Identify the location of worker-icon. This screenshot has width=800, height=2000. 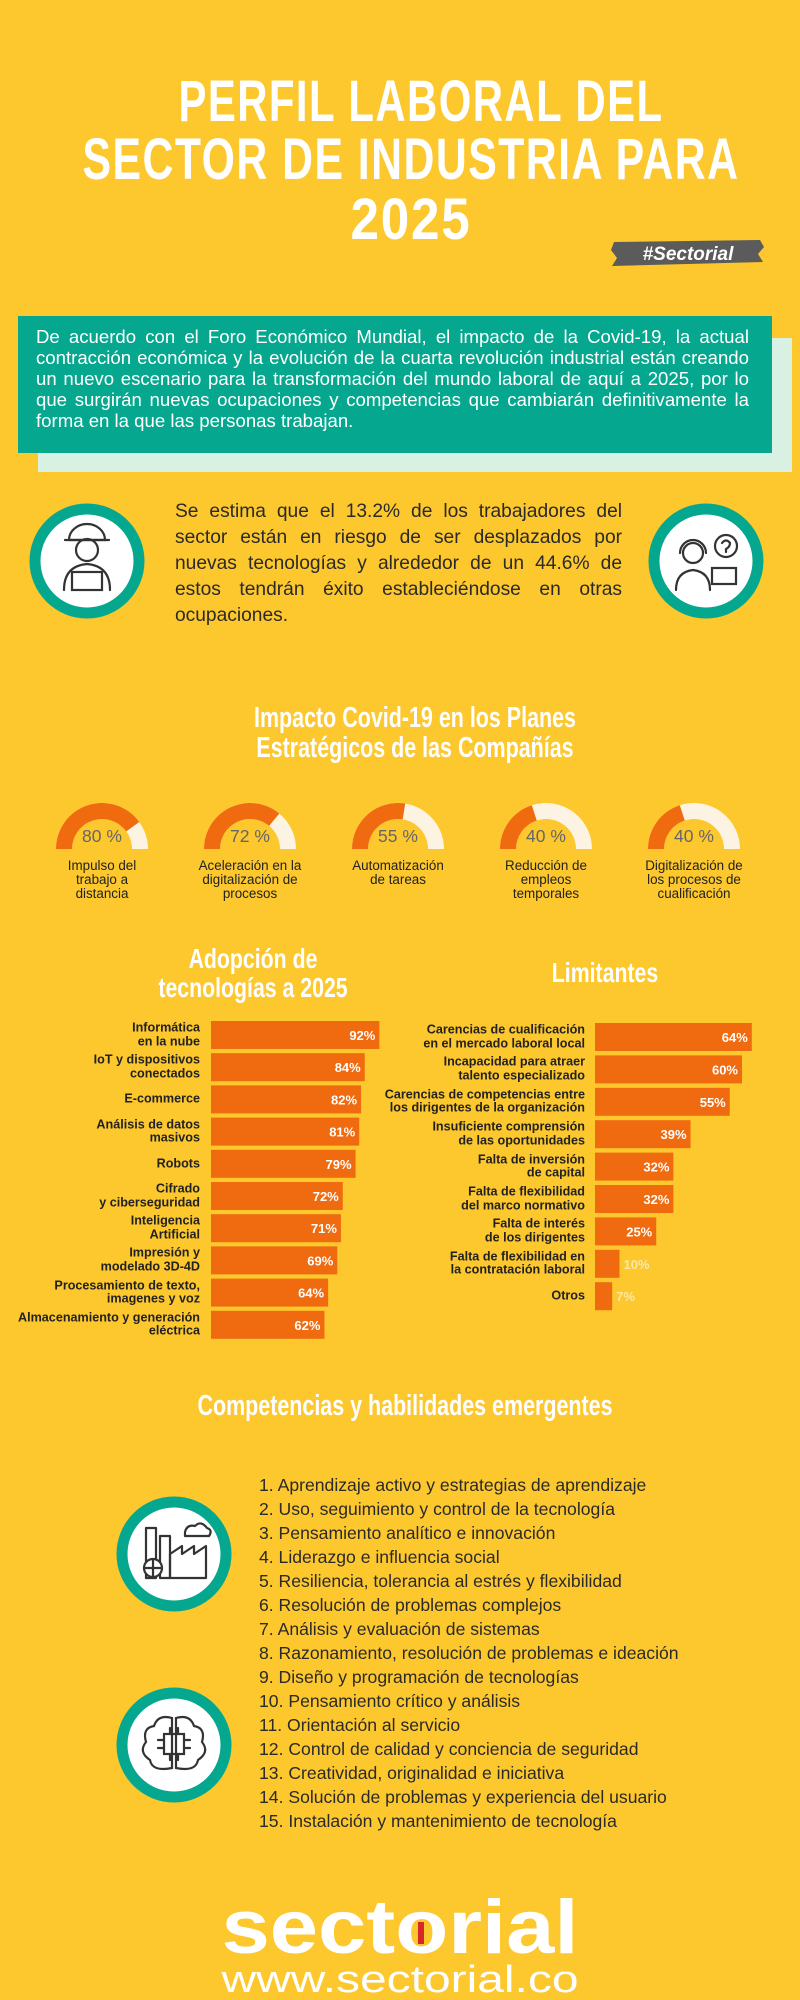
(87, 561).